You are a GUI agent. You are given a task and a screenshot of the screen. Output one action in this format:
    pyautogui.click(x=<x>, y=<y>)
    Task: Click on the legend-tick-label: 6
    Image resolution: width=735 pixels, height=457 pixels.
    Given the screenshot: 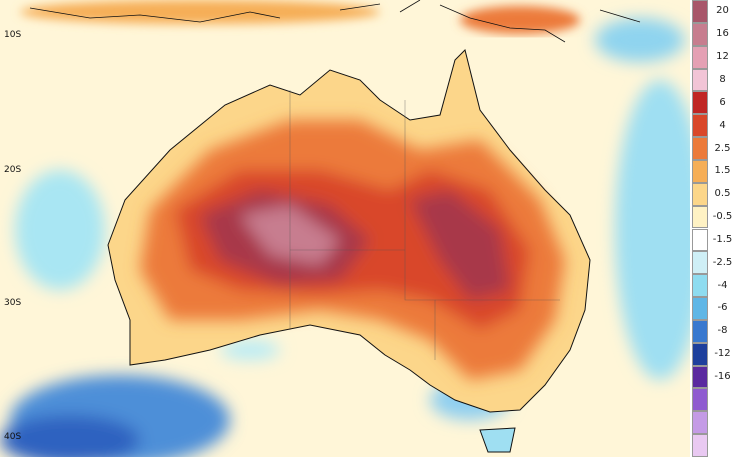 What is the action you would take?
    pyautogui.click(x=722, y=102)
    